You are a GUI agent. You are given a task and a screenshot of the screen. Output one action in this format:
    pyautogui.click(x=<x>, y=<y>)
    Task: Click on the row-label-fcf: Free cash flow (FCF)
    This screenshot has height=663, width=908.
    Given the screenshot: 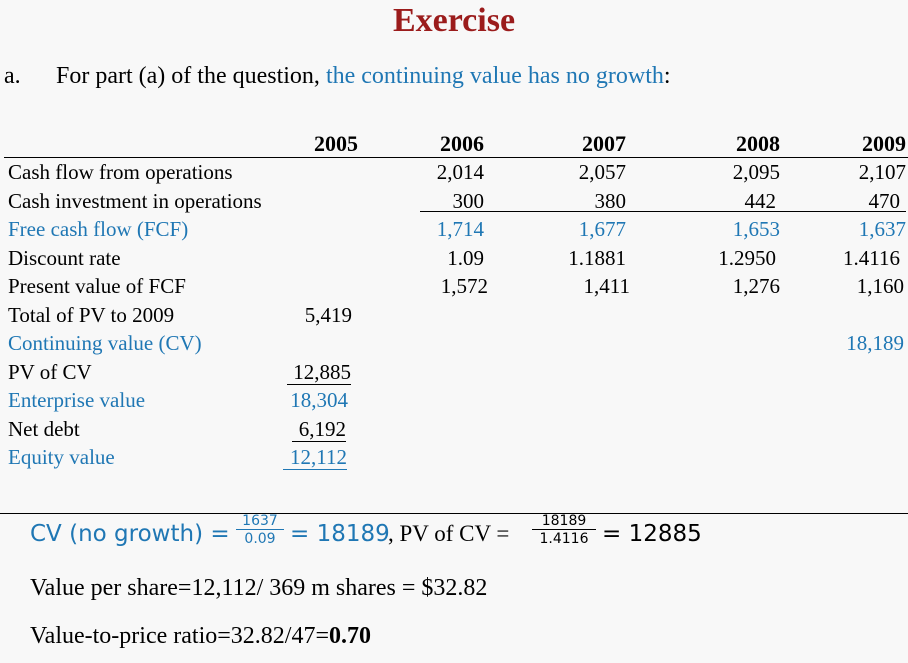 What is the action you would take?
    pyautogui.click(x=98, y=229)
    